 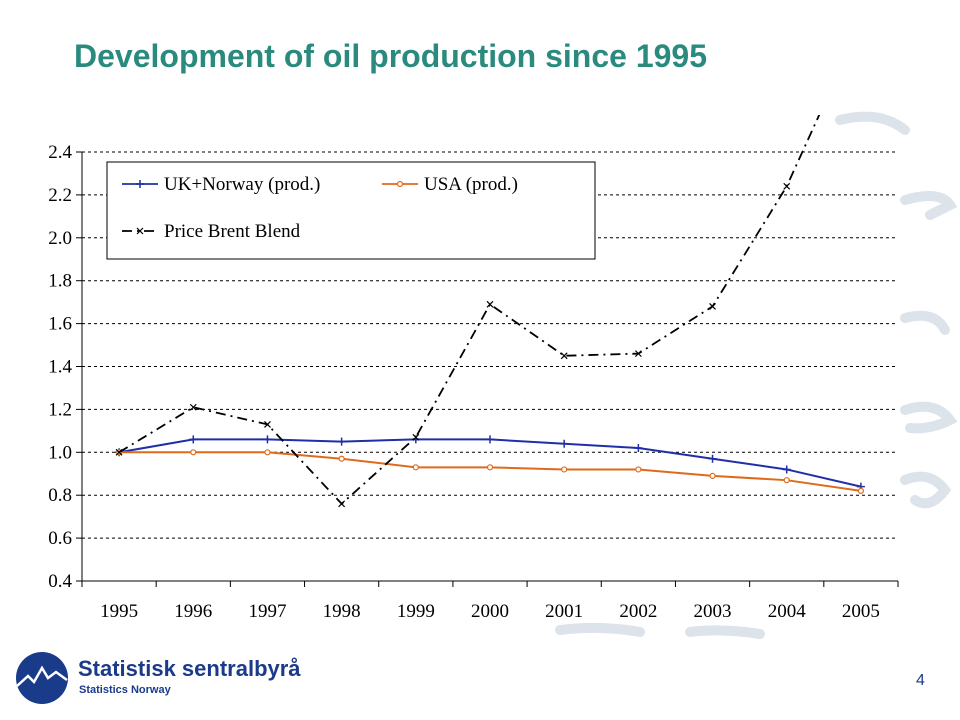 What do you see at coordinates (391, 56) in the screenshot?
I see `slide-title: Development of oil production since 1995` at bounding box center [391, 56].